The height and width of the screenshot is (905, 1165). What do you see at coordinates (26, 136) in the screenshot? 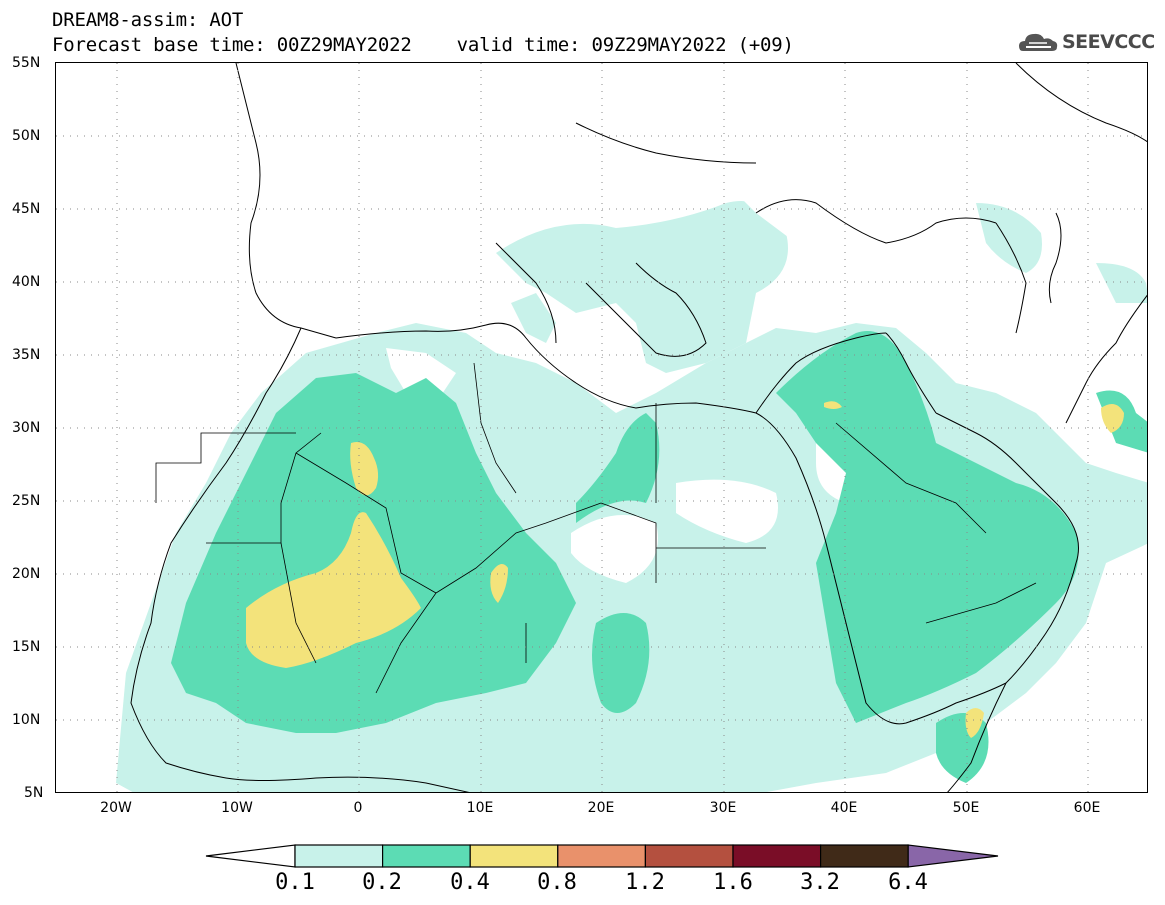
I see `lat-label: 50N` at bounding box center [26, 136].